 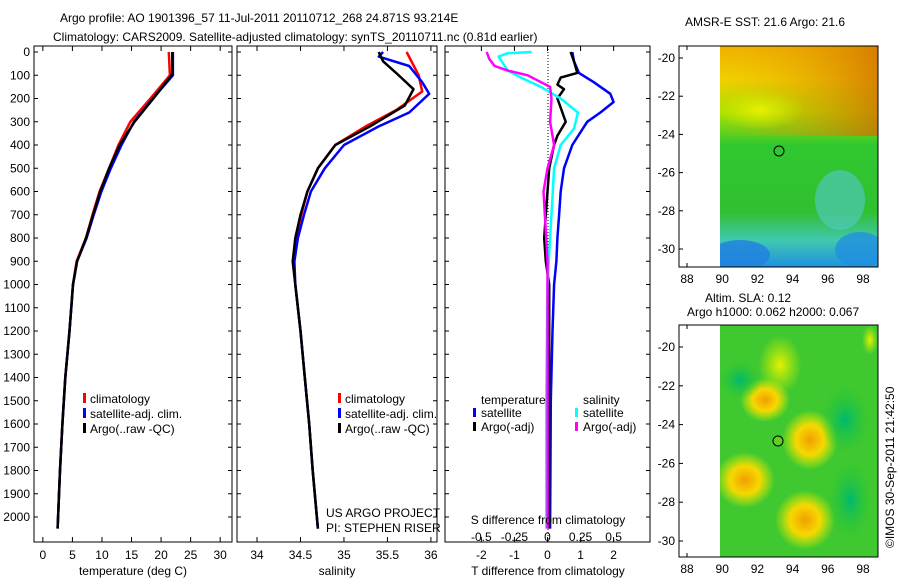 I want to click on series-line-s-argo-adj-, so click(x=520, y=290).